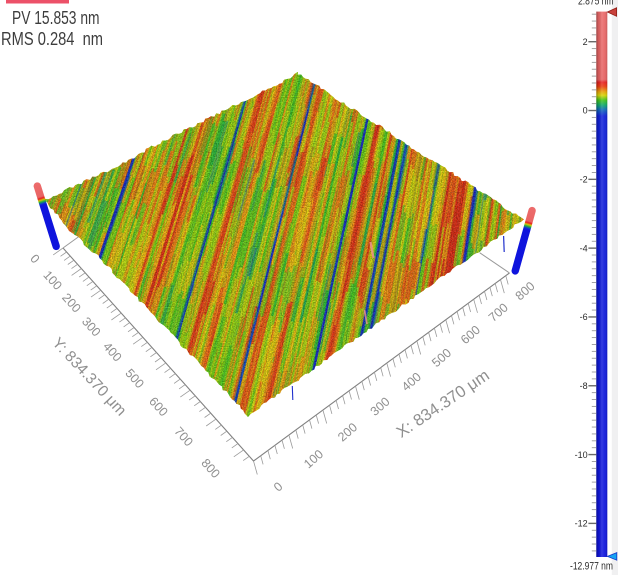 This screenshot has width=618, height=580. Describe the element at coordinates (581, 455) in the screenshot. I see `svg-text: -10` at that location.